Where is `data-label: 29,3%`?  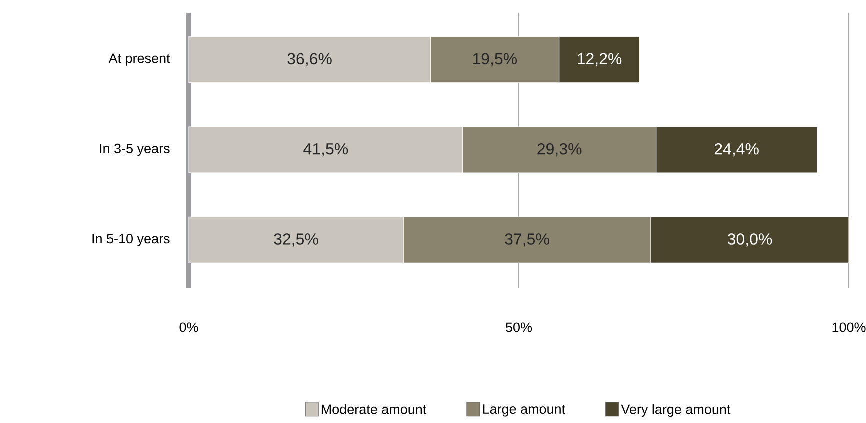 data-label: 29,3% is located at coordinates (560, 150).